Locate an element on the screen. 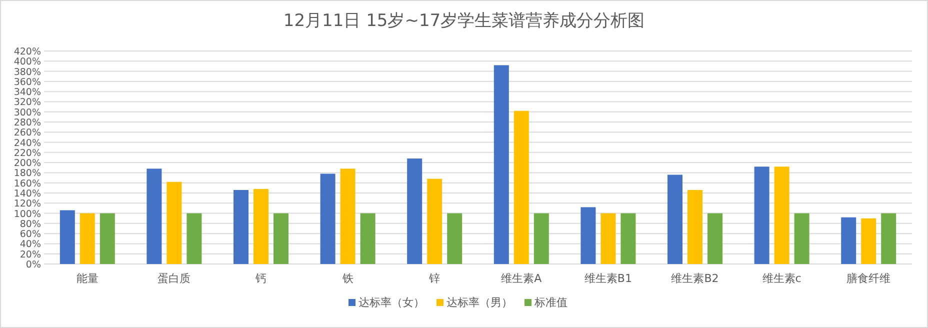  y-tick-label: 100% is located at coordinates (27, 214).